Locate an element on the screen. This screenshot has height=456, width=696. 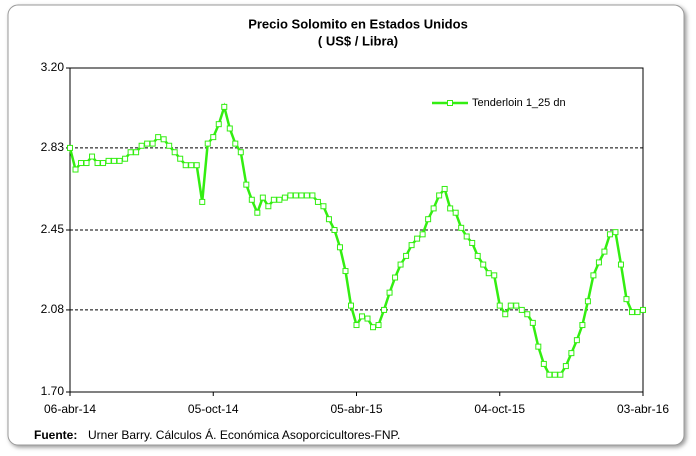
legend-marker is located at coordinates (450, 103).